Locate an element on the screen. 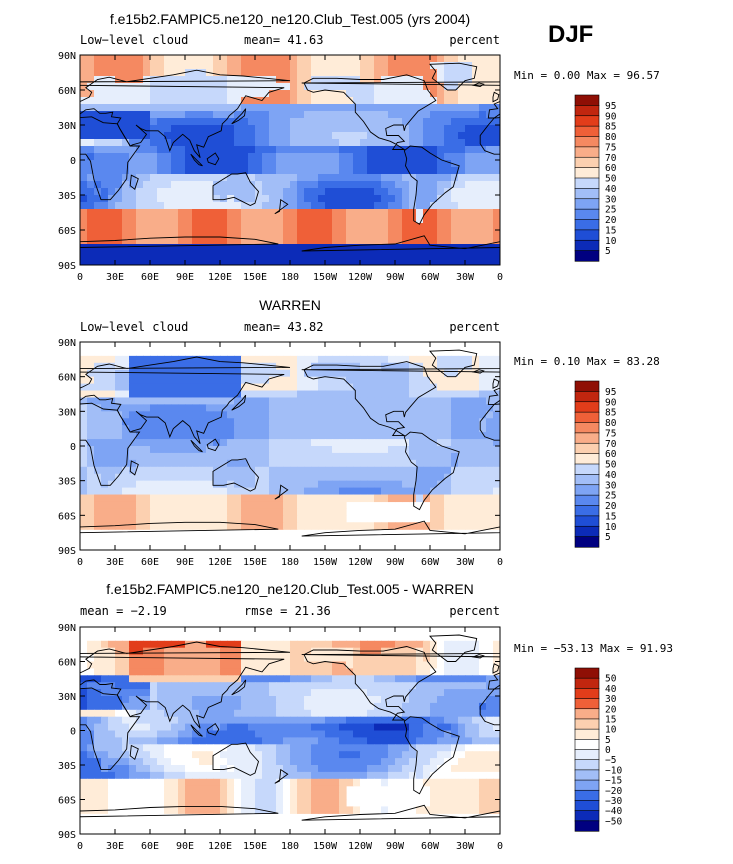  x-tick-label: 150W is located at coordinates (325, 277).